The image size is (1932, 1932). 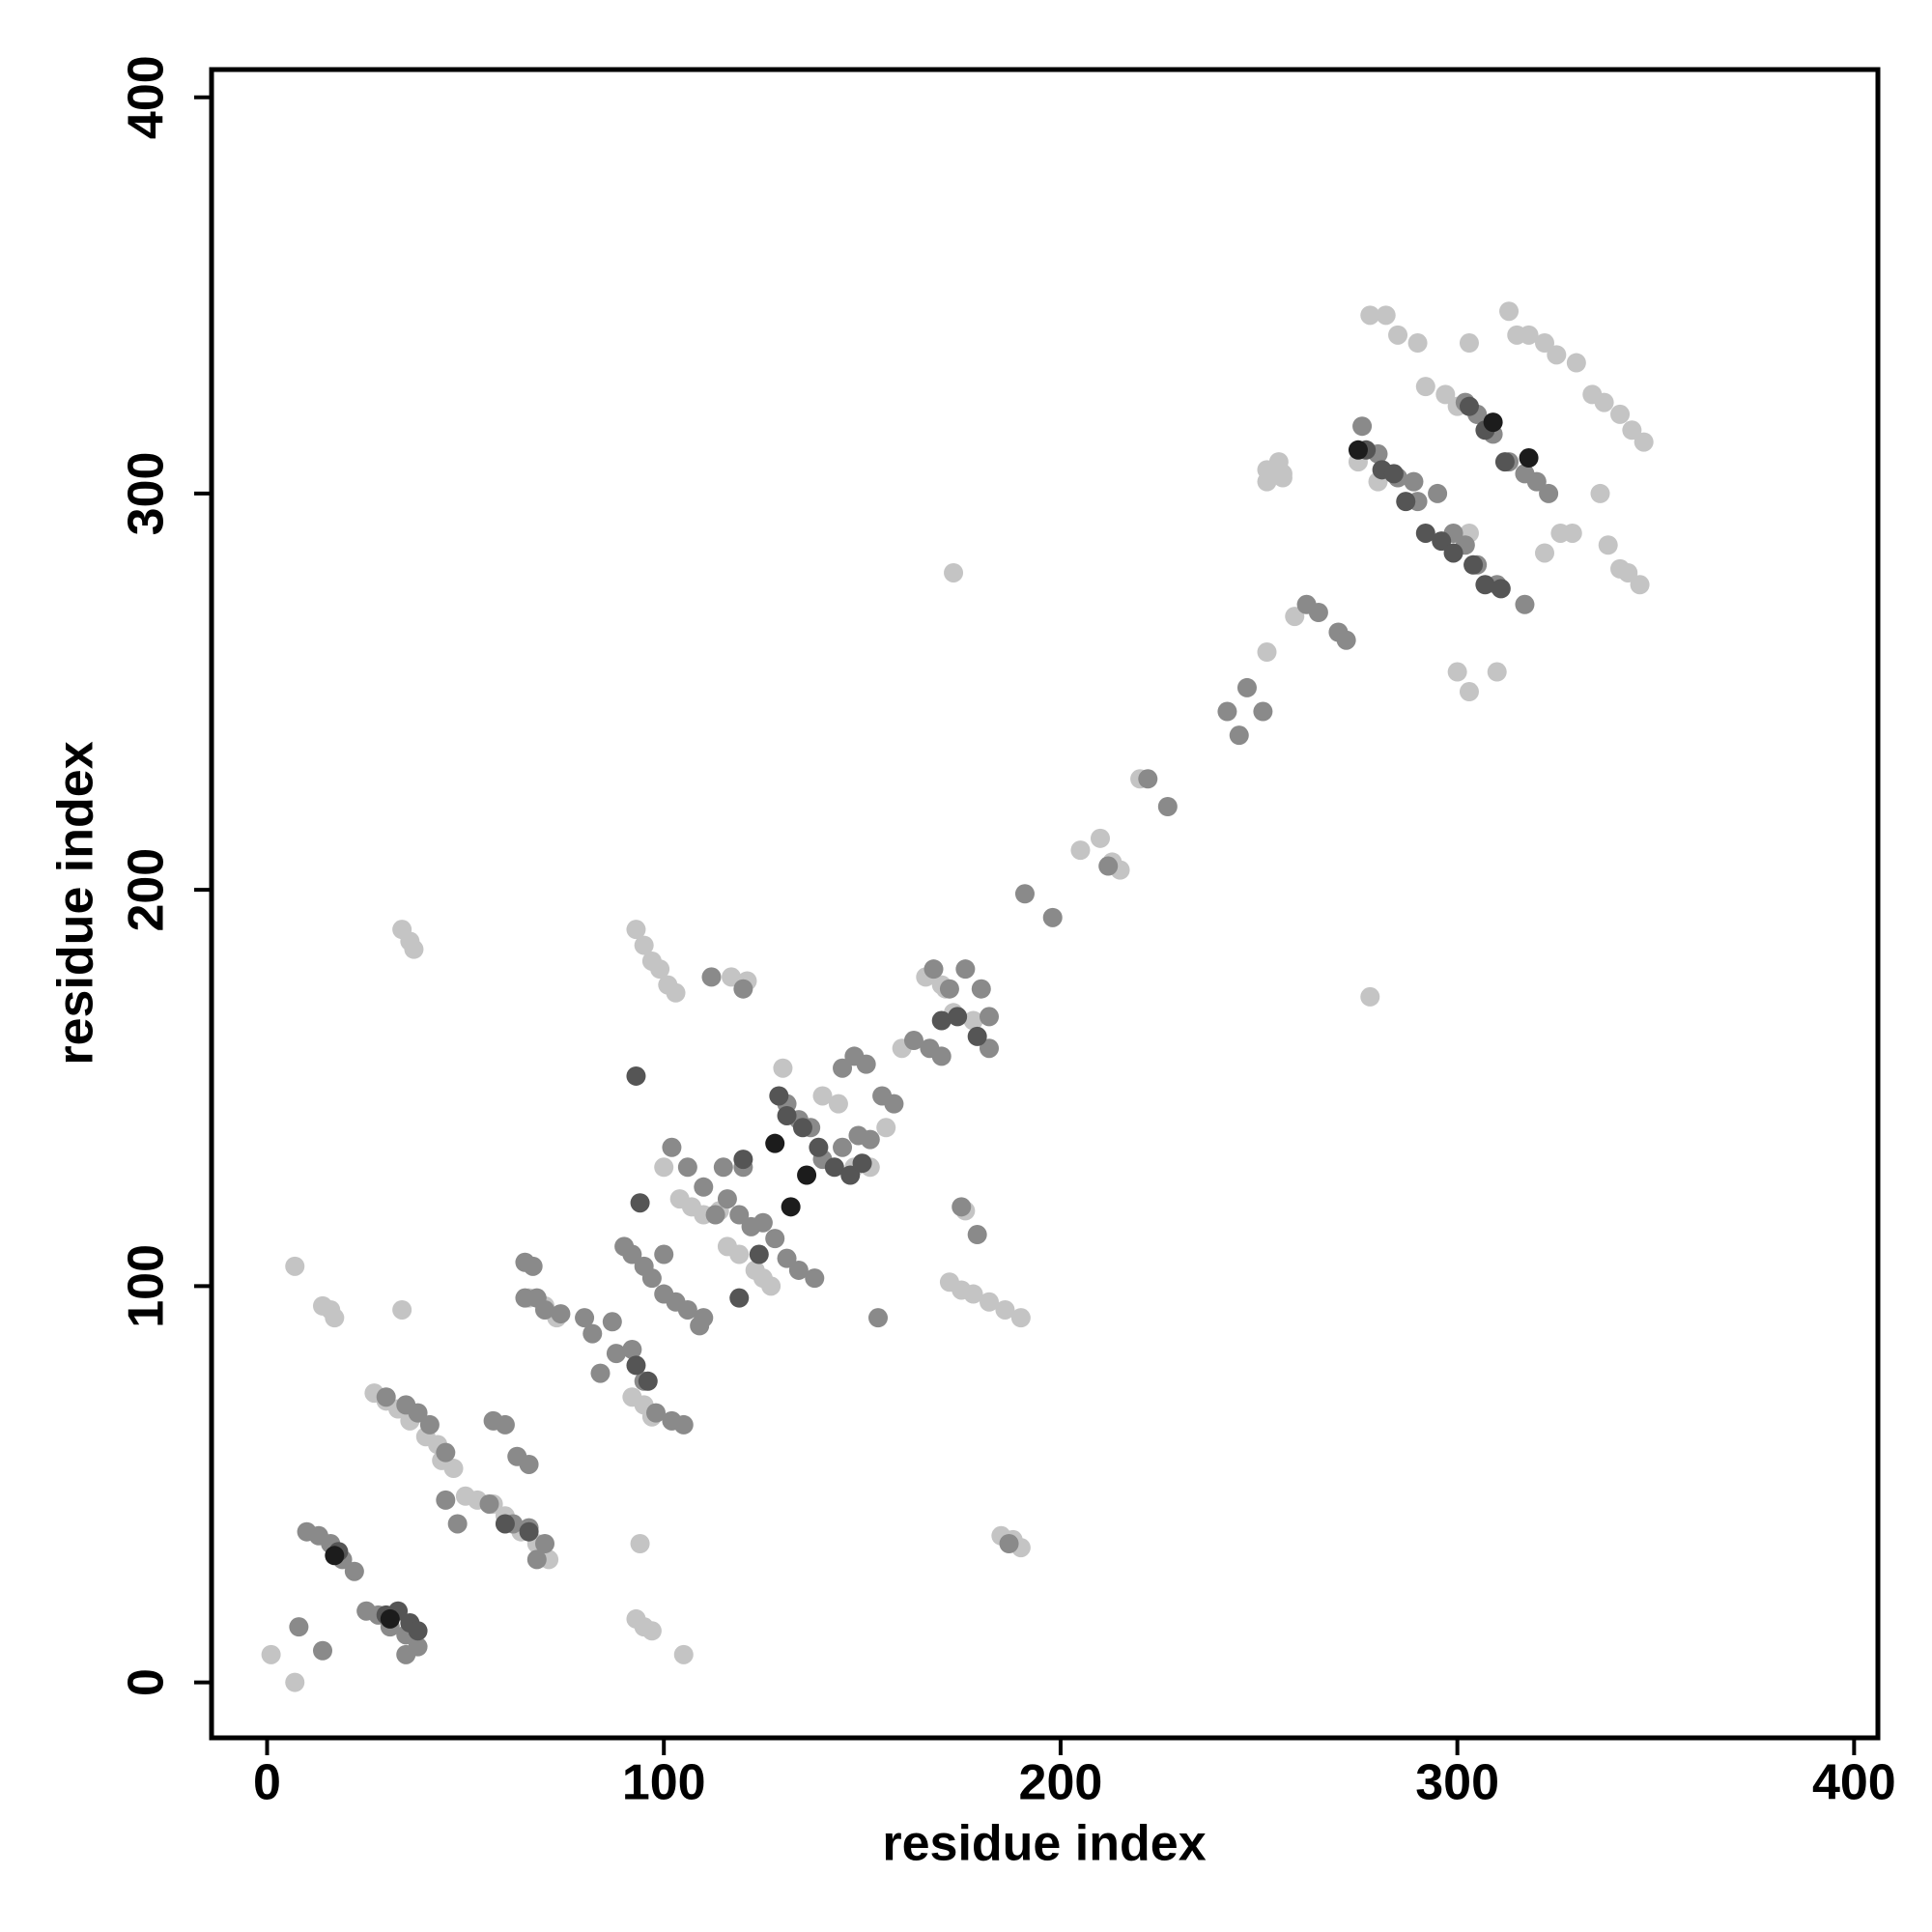 What do you see at coordinates (267, 1783) in the screenshot?
I see `x-tick-label: 0` at bounding box center [267, 1783].